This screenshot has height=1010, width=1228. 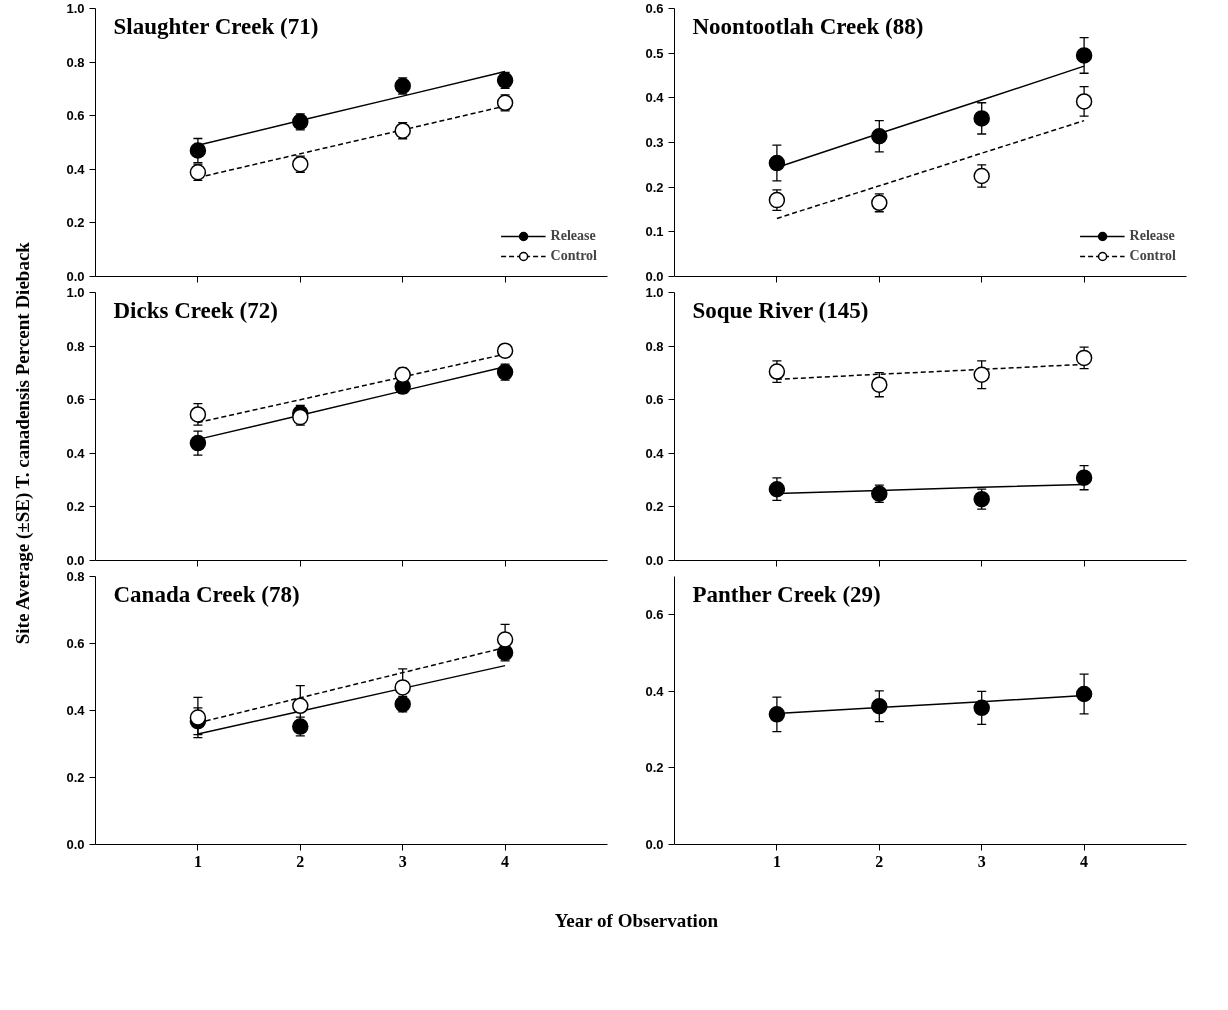 What do you see at coordinates (216, 26) in the screenshot?
I see `chart-title: Slaughter Creek (71)` at bounding box center [216, 26].